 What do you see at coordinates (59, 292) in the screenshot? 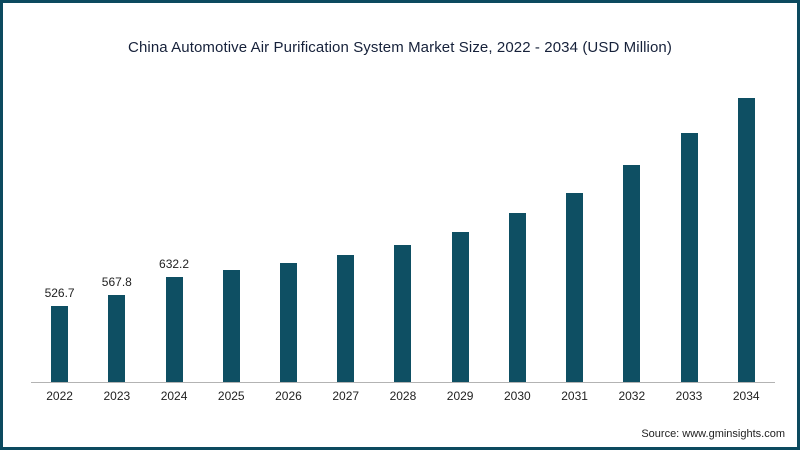
I see `bar-value-label: 526.7` at bounding box center [59, 292].